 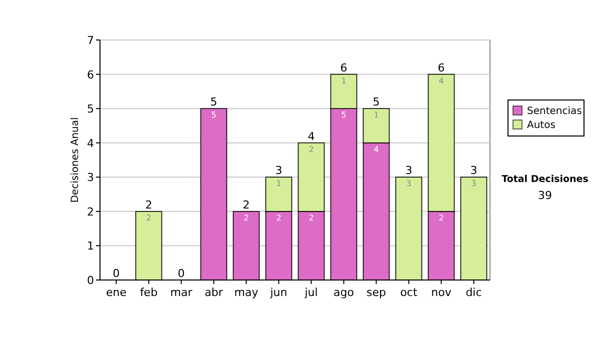 I want to click on y-tick-label: 2, so click(x=90, y=211).